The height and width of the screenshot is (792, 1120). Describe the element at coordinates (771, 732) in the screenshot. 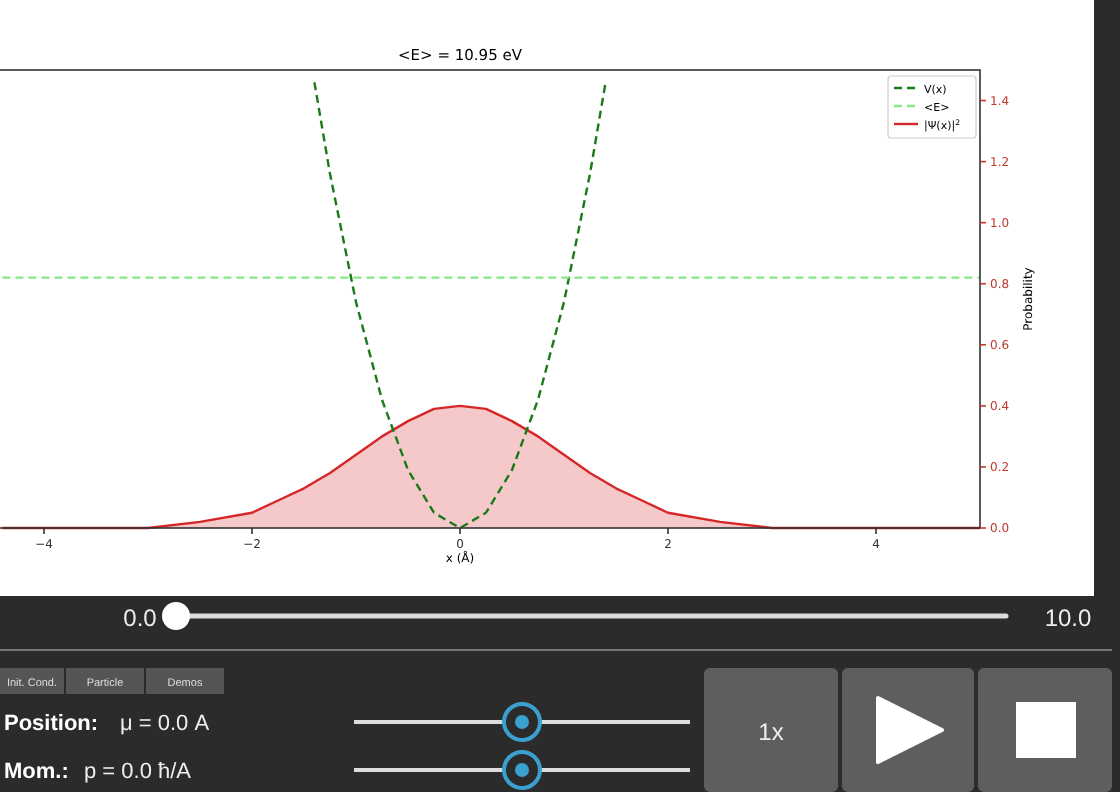

I see `text: 1x` at that location.